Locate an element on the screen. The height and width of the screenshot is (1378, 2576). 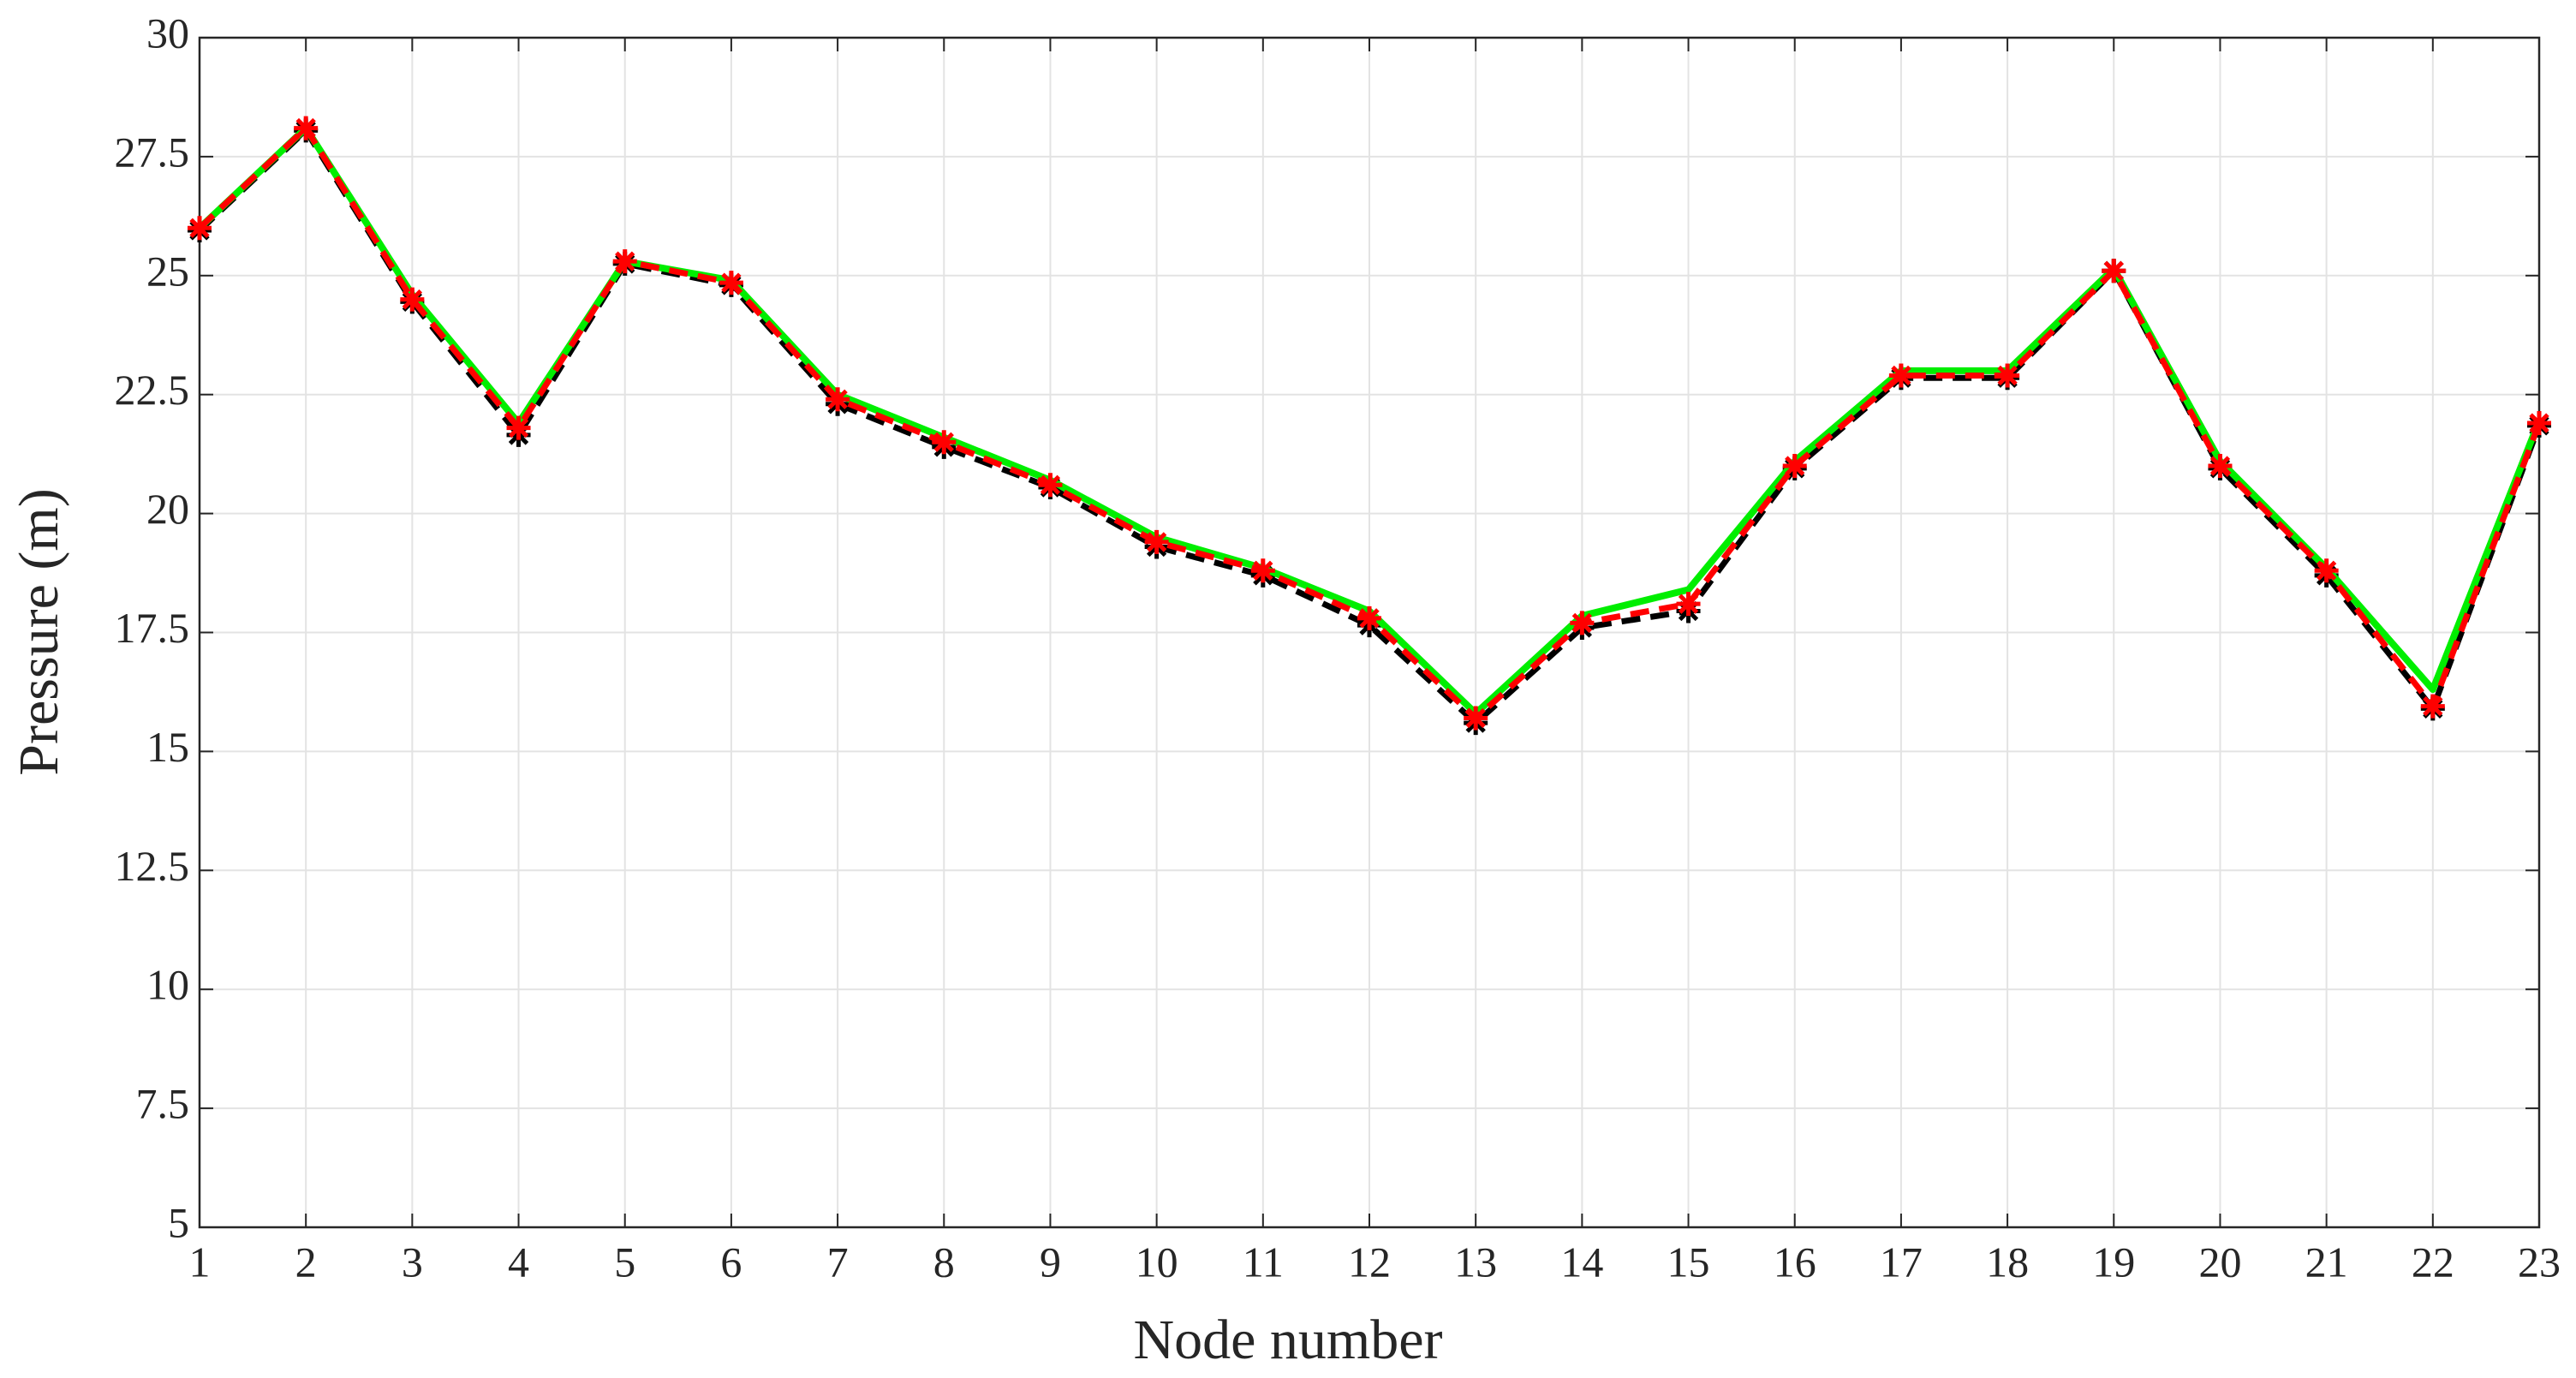
x-tick-label: 7 is located at coordinates (838, 1262).